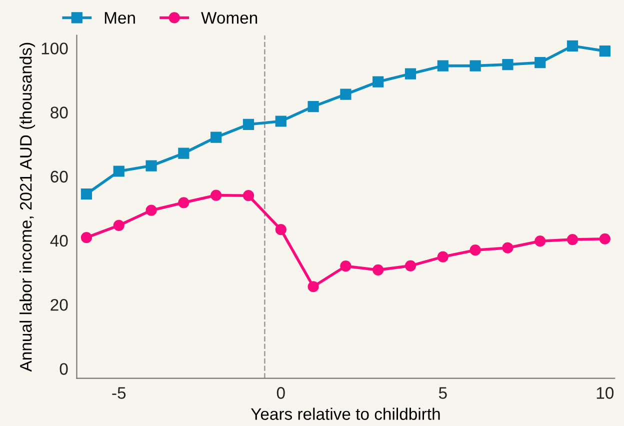 This screenshot has height=426, width=624. What do you see at coordinates (119, 393) in the screenshot?
I see `x-tick-label: -5` at bounding box center [119, 393].